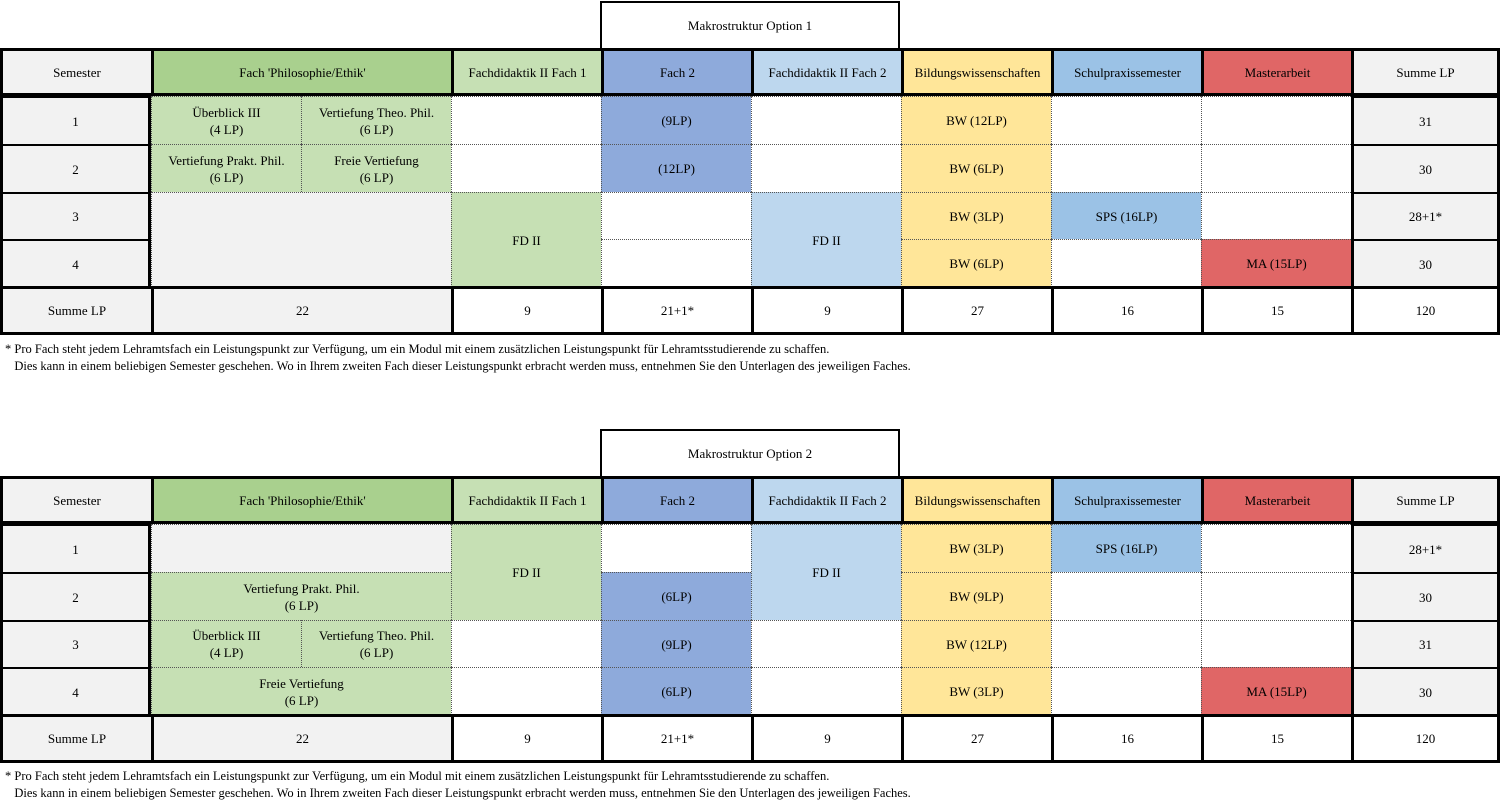 Image resolution: width=1500 pixels, height=805 pixels. I want to click on header-semester: Semester, so click(75, 72).